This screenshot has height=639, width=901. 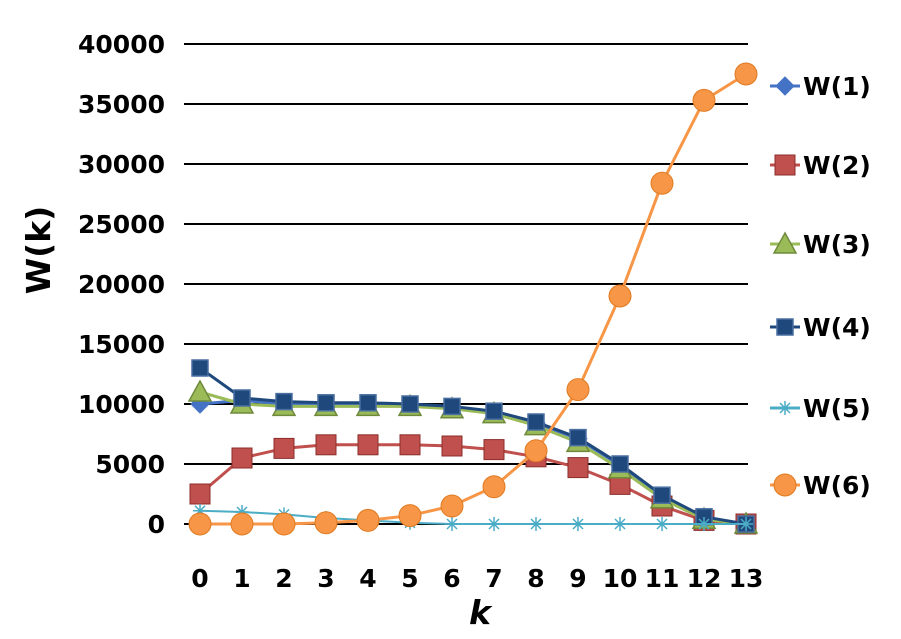 What do you see at coordinates (38, 250) in the screenshot?
I see `y-axis-label: W(k)` at bounding box center [38, 250].